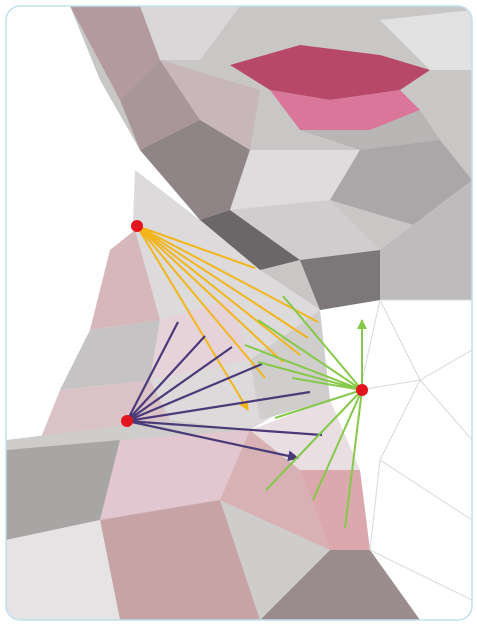 The height and width of the screenshot is (625, 477). I want to click on green-arrows, so click(303, 412).